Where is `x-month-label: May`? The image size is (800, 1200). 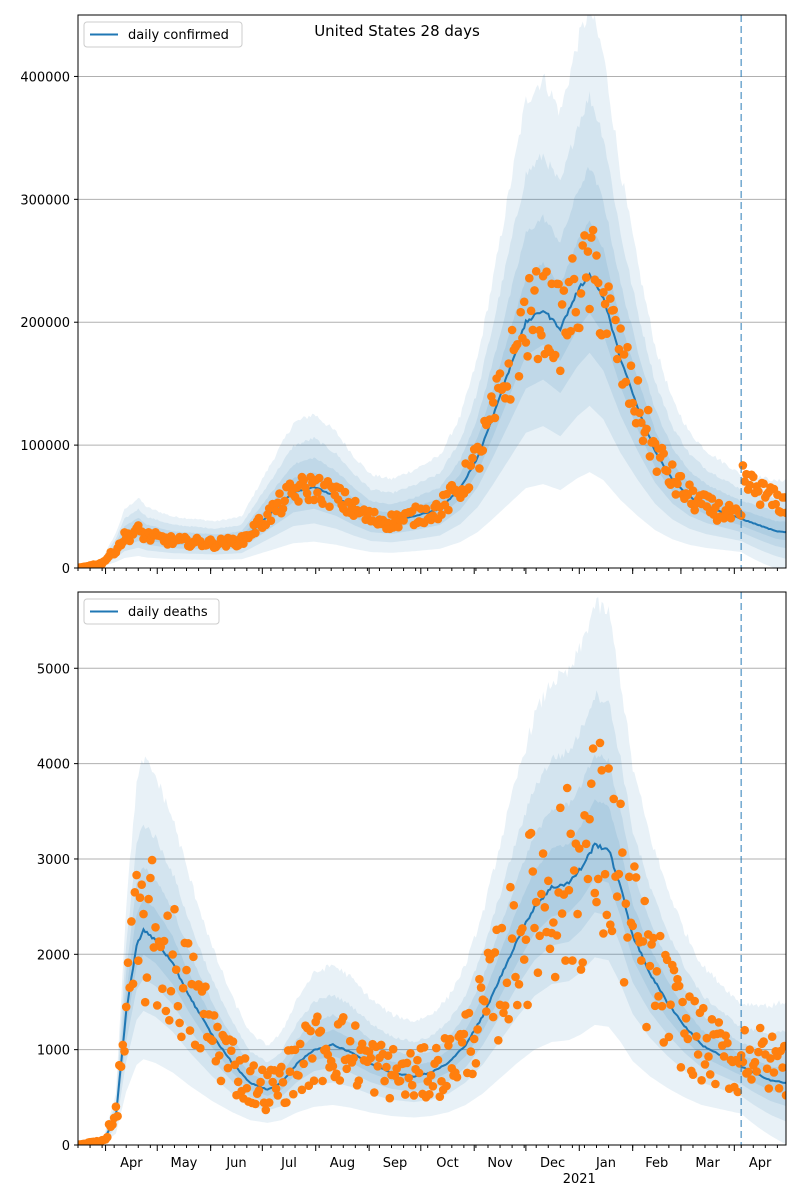 x-month-label: May is located at coordinates (183, 1163).